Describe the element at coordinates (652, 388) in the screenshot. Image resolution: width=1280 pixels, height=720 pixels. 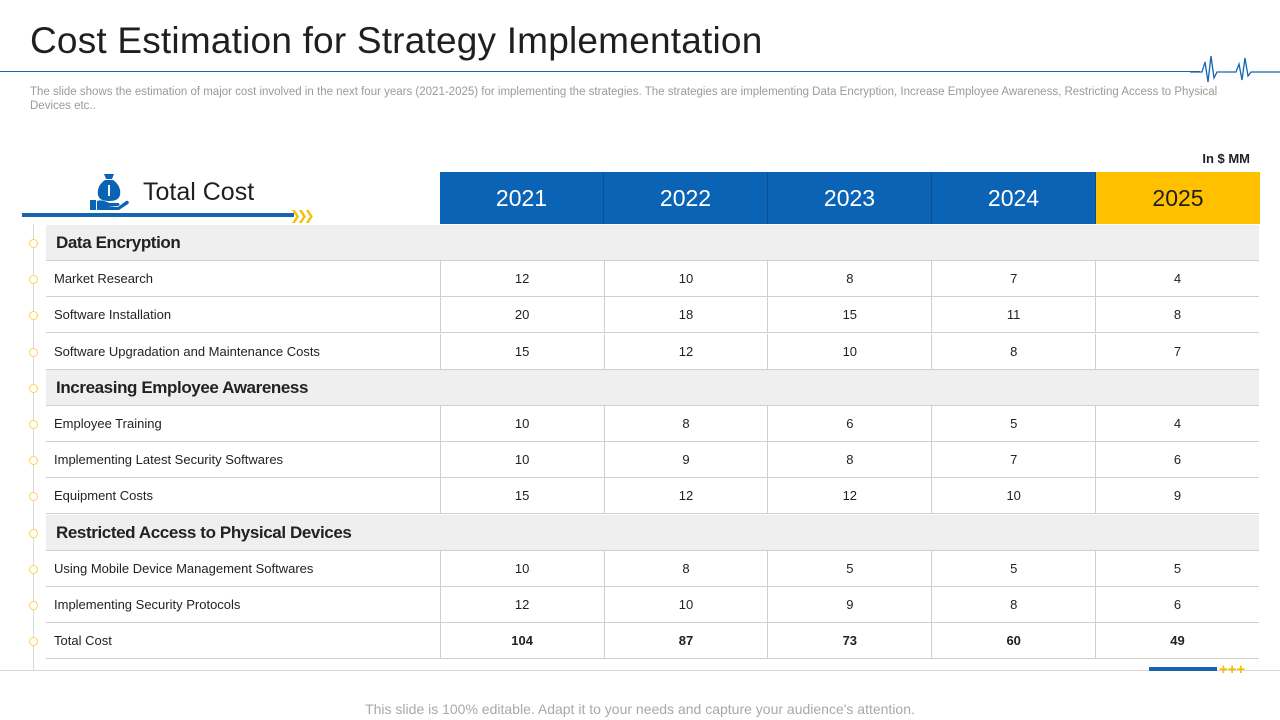
I see `section-row: Increasing Employee Awareness` at that location.